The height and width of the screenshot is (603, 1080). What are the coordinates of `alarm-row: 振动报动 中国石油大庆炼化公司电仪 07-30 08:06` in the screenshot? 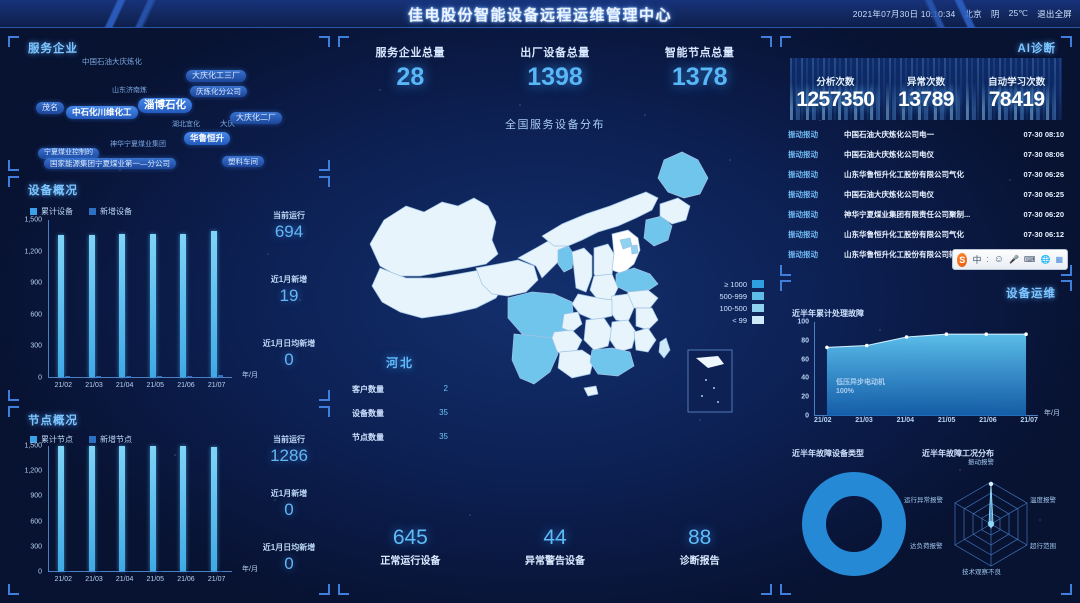 It's located at (926, 154).